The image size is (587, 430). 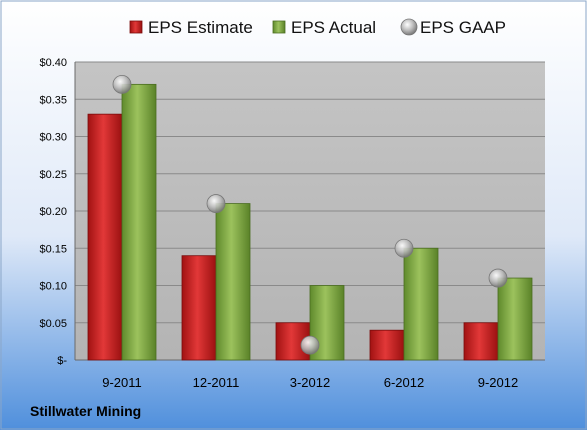 What do you see at coordinates (53, 138) in the screenshot?
I see `y-tick-label: $0.30` at bounding box center [53, 138].